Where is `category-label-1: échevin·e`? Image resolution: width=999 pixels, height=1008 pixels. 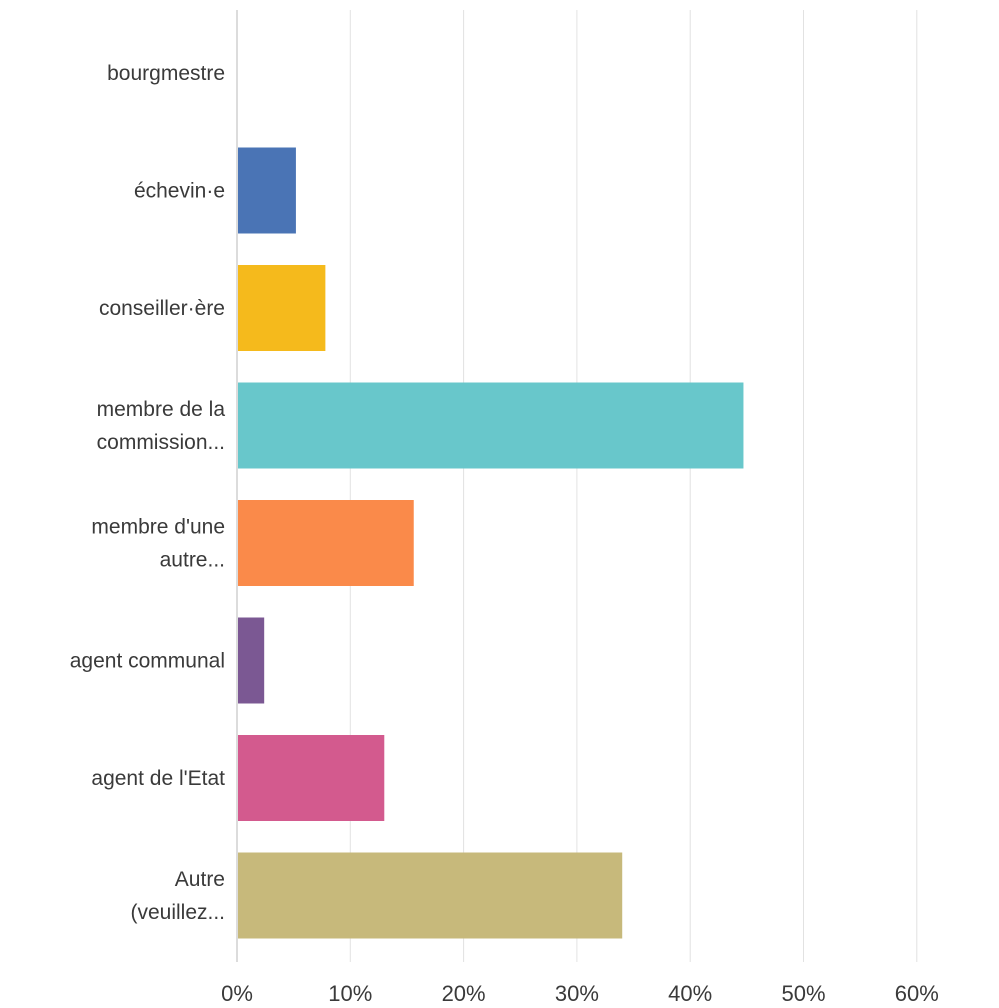 category-label-1: échevin·e is located at coordinates (179, 191).